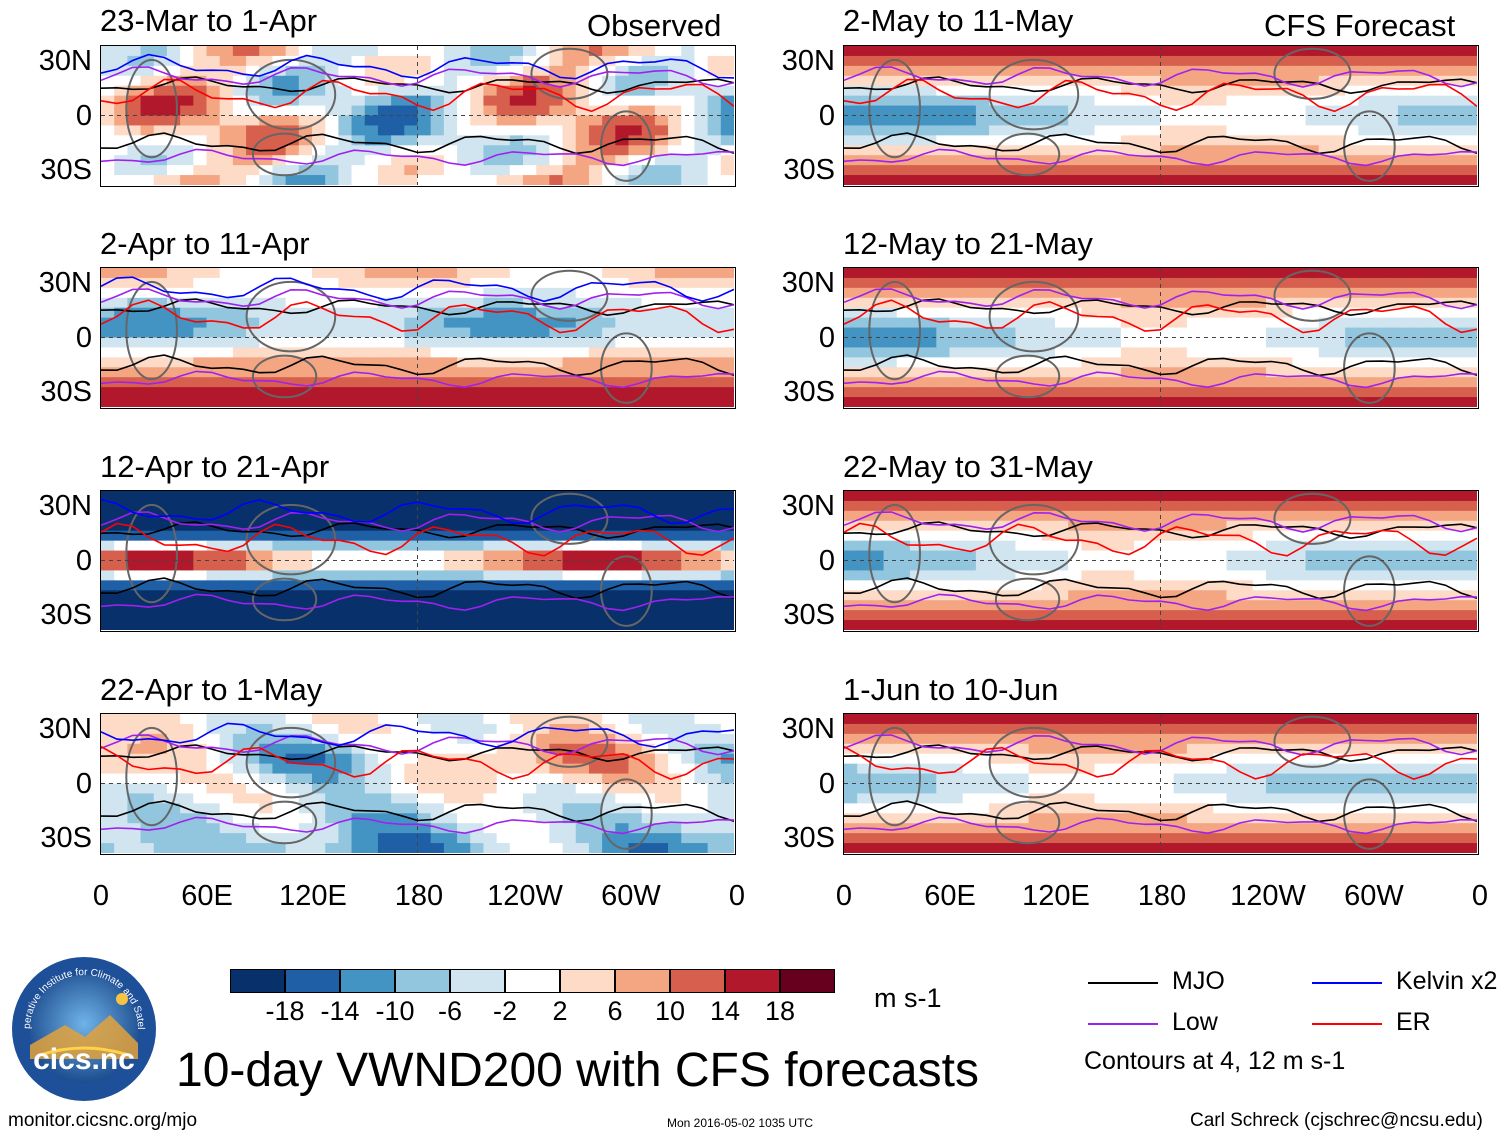 The width and height of the screenshot is (1510, 1137). What do you see at coordinates (211, 689) in the screenshot?
I see `observed-panel-title: 22-Apr to 1-May` at bounding box center [211, 689].